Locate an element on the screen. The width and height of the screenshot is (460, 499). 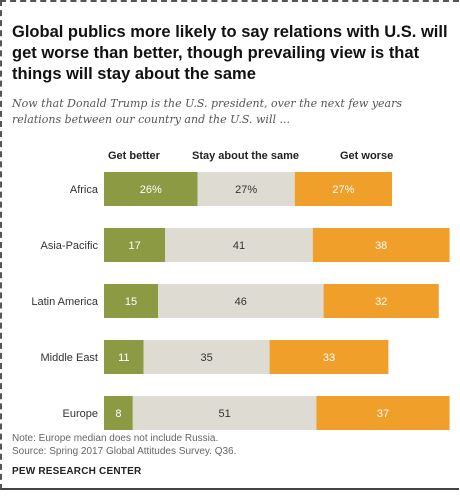
category-label: Asia-Pacific is located at coordinates (70, 246).